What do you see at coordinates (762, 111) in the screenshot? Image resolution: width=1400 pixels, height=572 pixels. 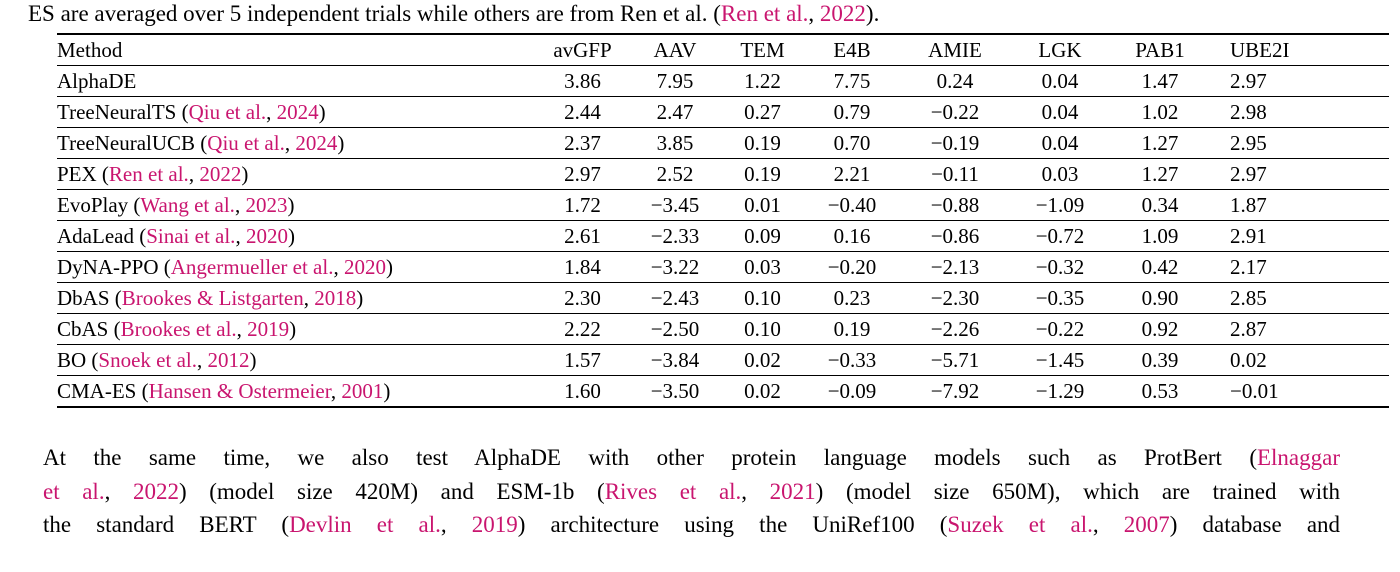 I see `value-cell: 0.27` at bounding box center [762, 111].